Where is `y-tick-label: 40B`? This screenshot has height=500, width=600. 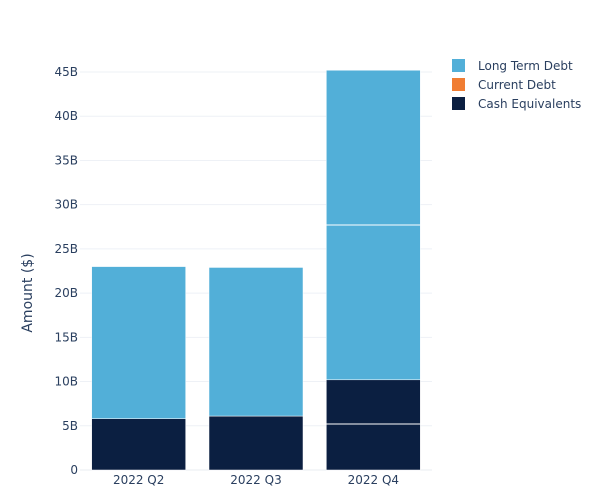
y-tick-label: 40B is located at coordinates (66, 116).